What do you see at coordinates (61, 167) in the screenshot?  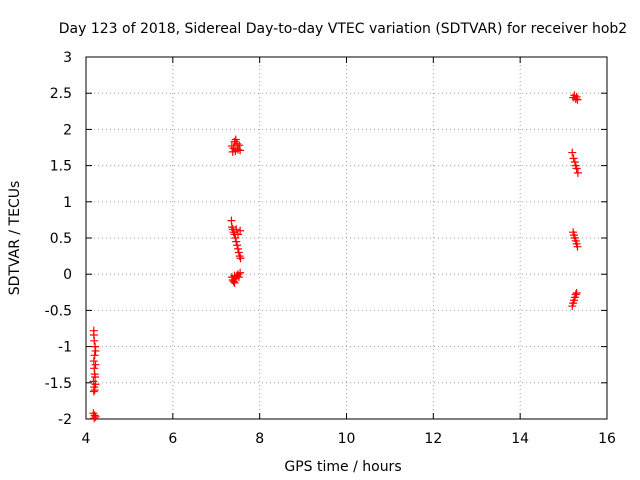 I see `y-tick-label: 1.5` at bounding box center [61, 167].